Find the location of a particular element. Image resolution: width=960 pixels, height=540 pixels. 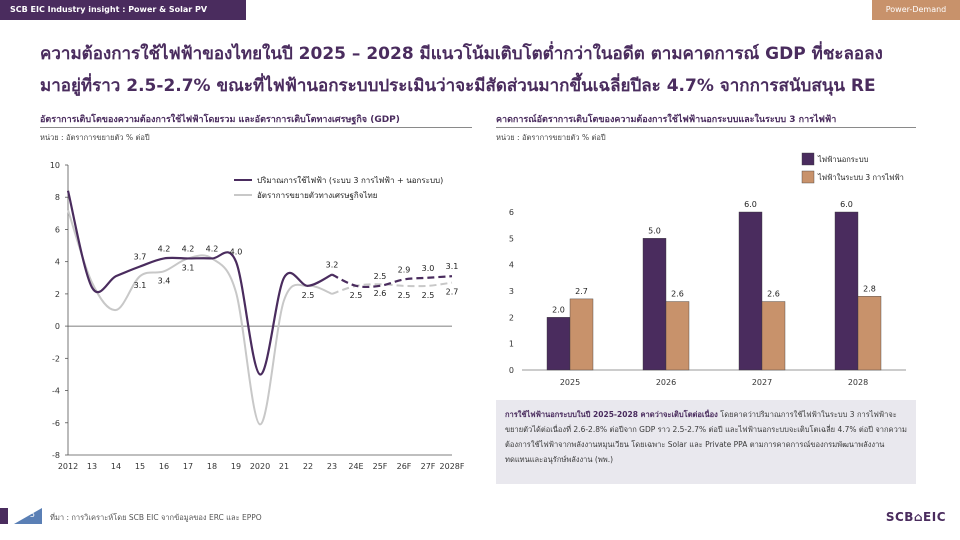

x-tick-label: 2020 is located at coordinates (260, 466).